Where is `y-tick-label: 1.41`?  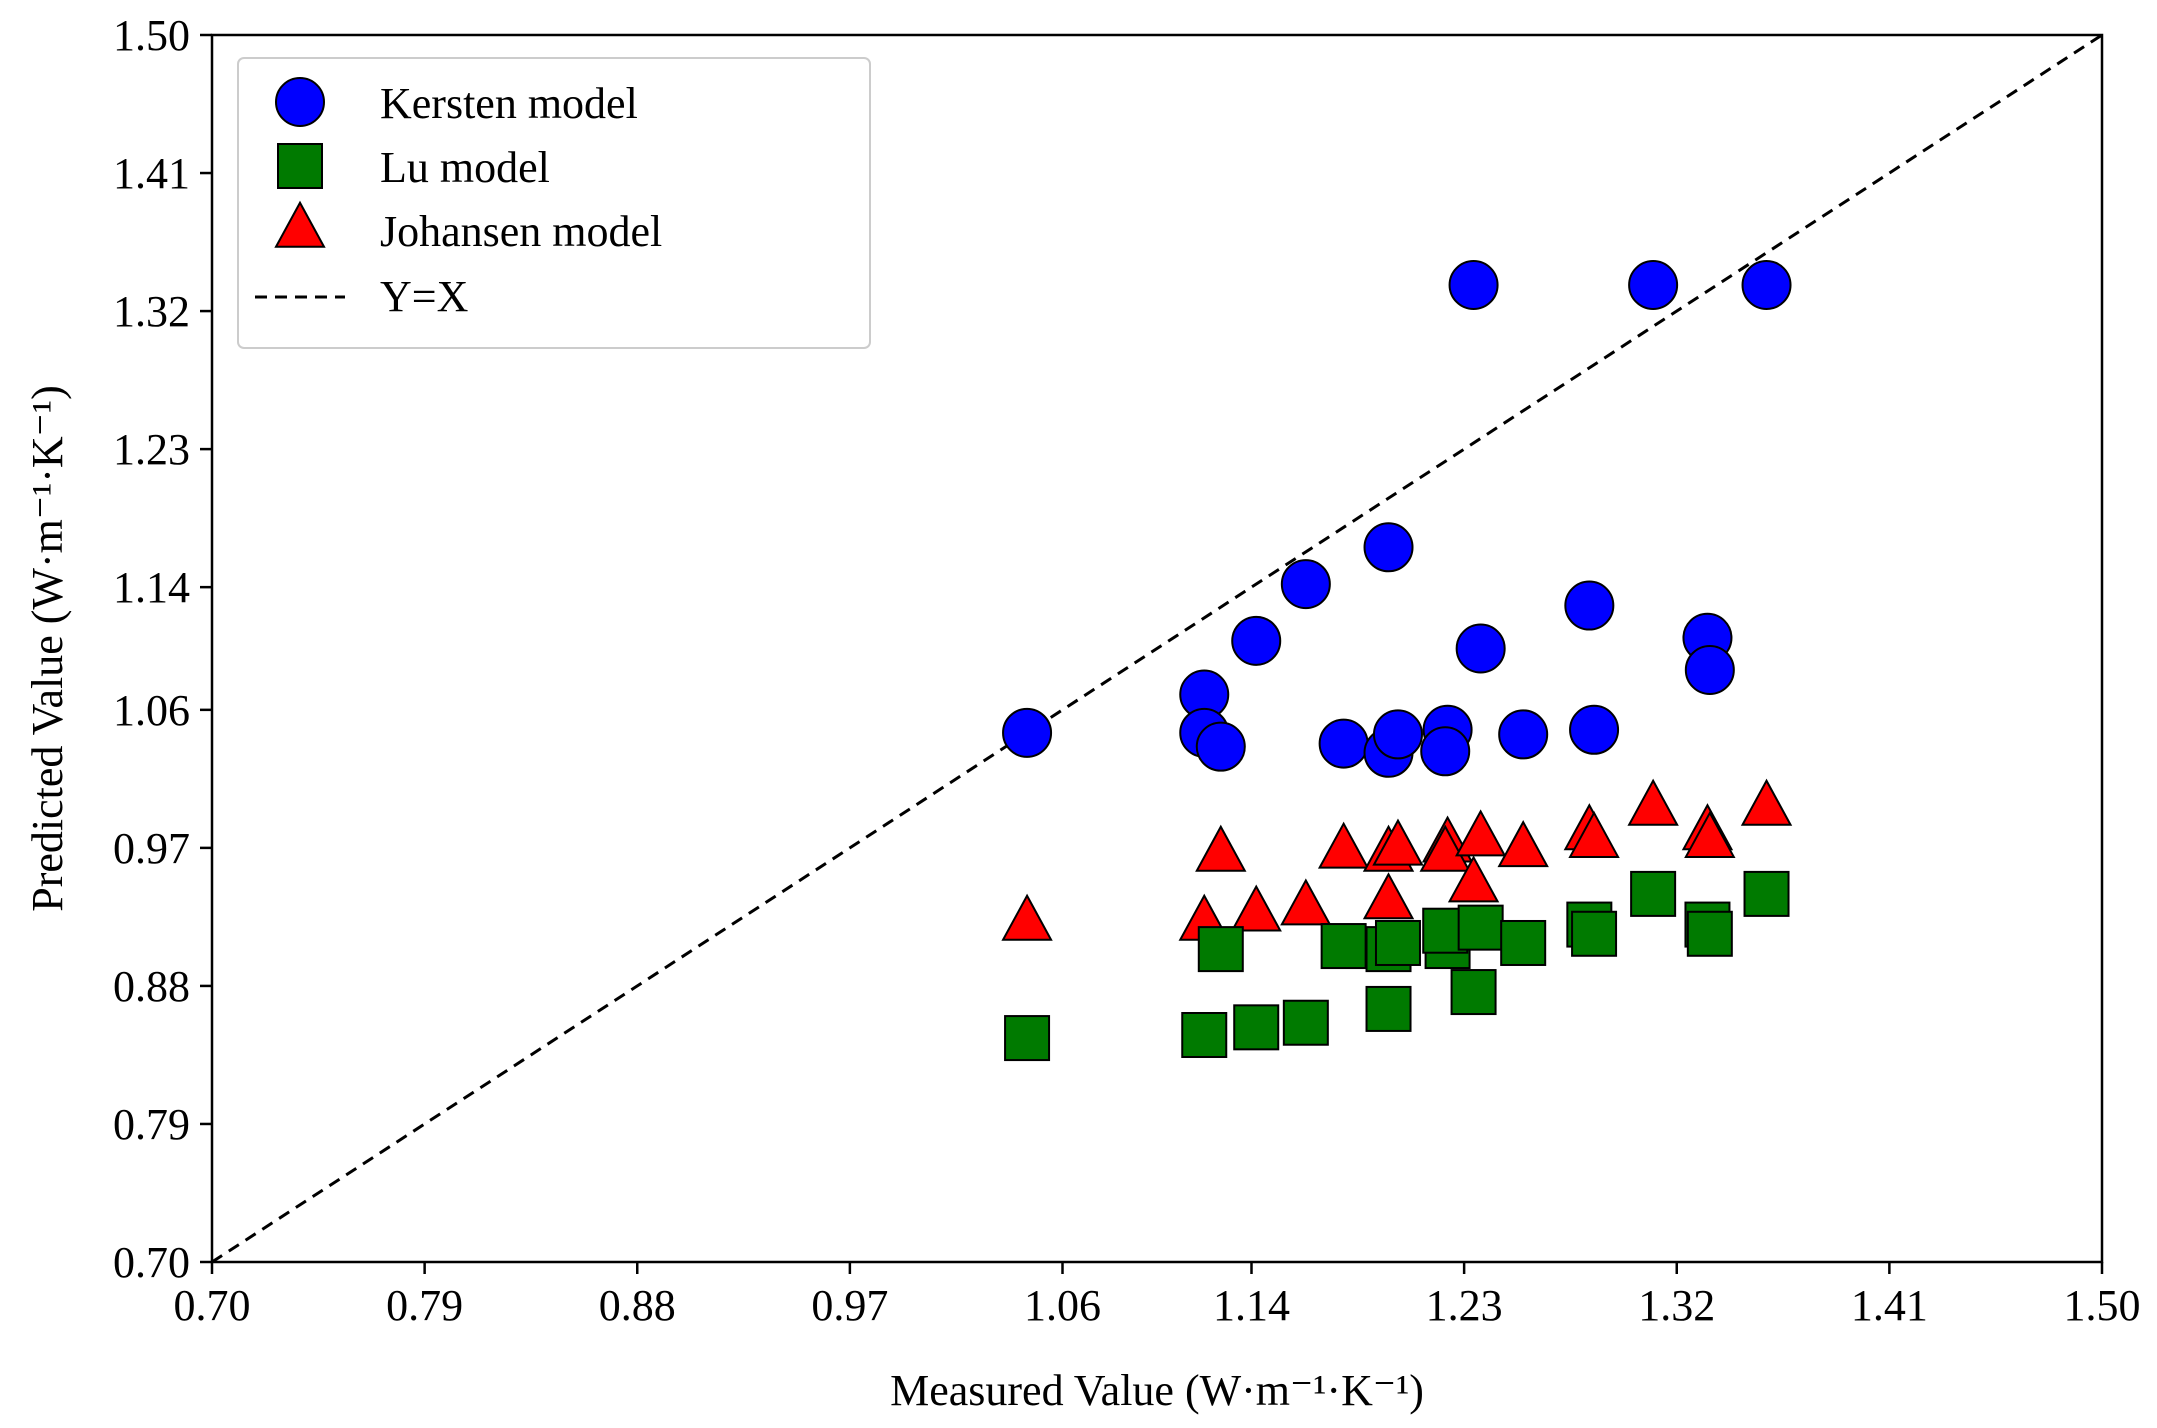 y-tick-label: 1.41 is located at coordinates (151, 173).